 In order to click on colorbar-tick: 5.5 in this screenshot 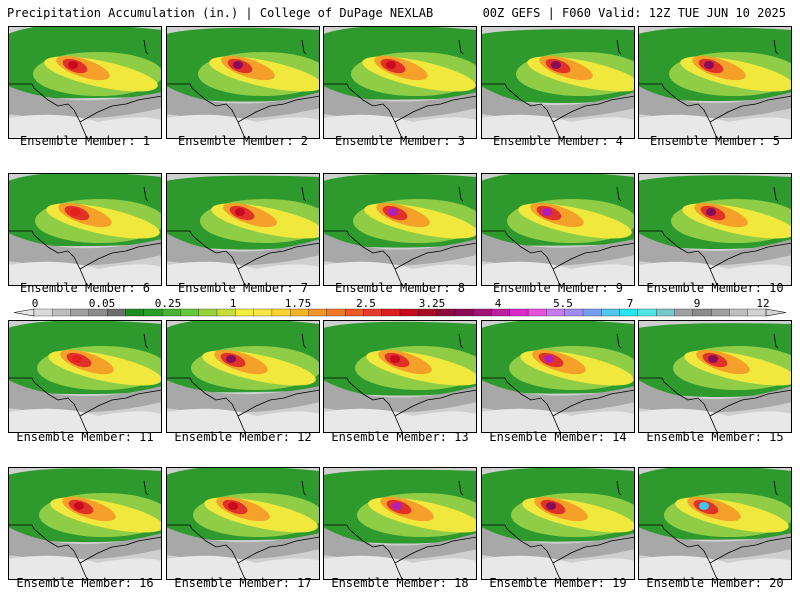, I will do `click(563, 303)`.